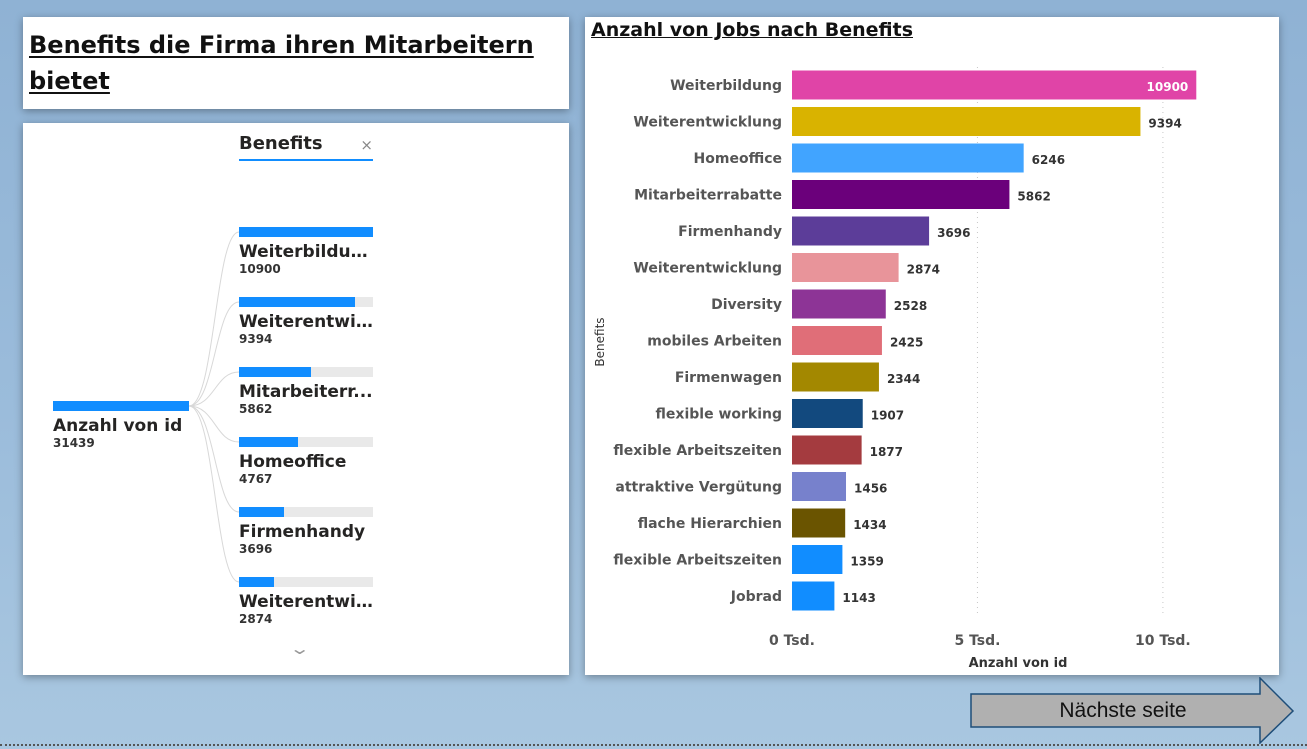 The image size is (1307, 749). I want to click on data-label: 6246, so click(1048, 160).